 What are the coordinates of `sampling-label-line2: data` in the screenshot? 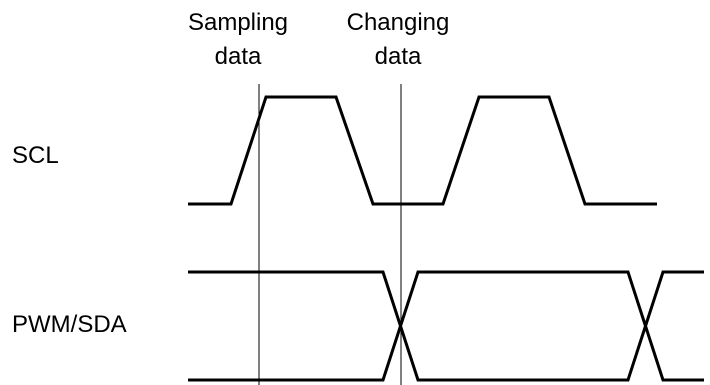 It's located at (238, 56).